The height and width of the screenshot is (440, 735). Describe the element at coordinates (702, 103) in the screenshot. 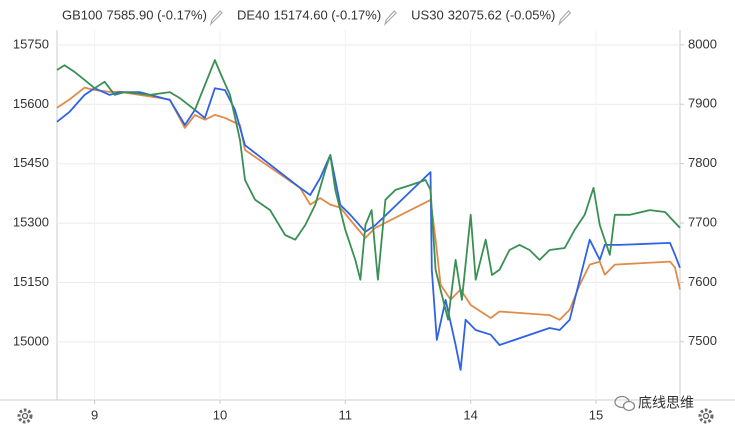

I see `y2-tick-label: 7900` at that location.